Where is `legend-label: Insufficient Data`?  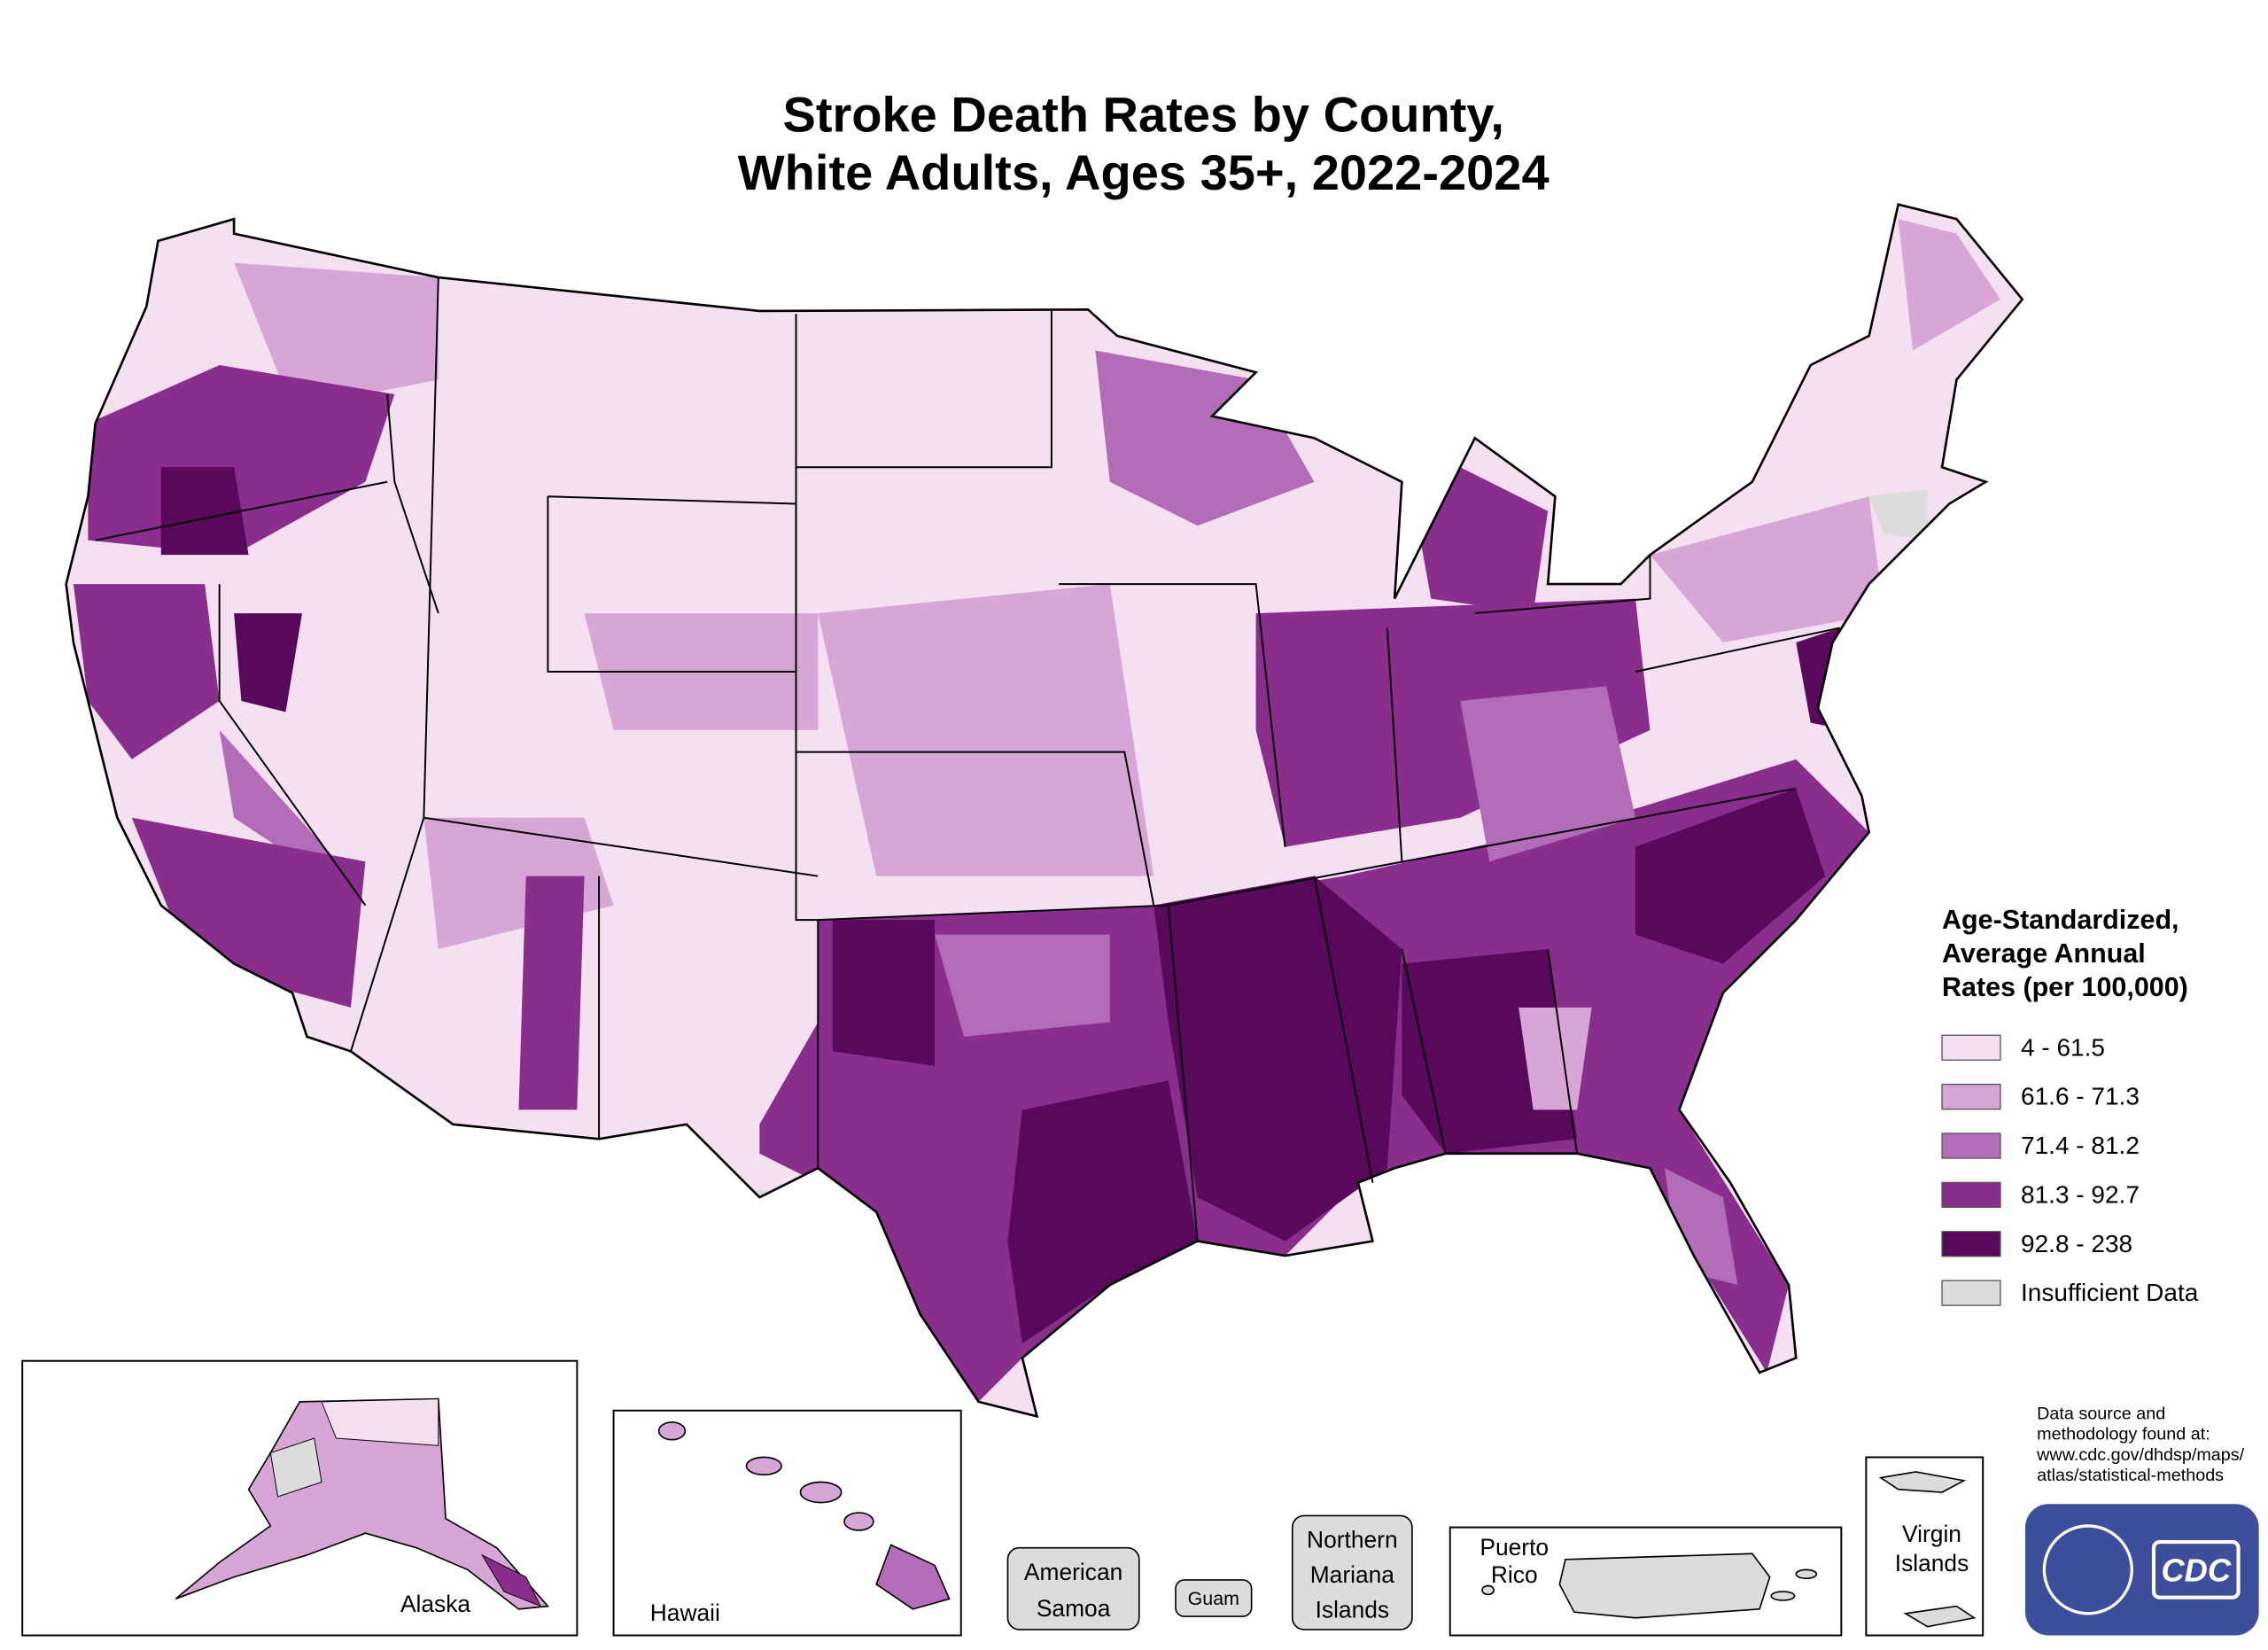 legend-label: Insufficient Data is located at coordinates (2110, 1292).